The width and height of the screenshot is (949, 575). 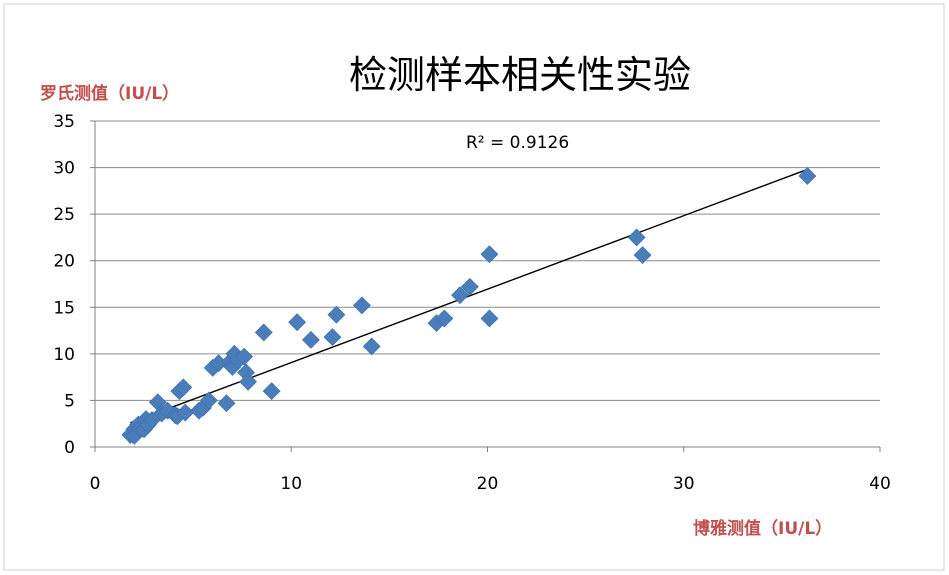 I want to click on y-tick-label: 10, so click(x=64, y=355).